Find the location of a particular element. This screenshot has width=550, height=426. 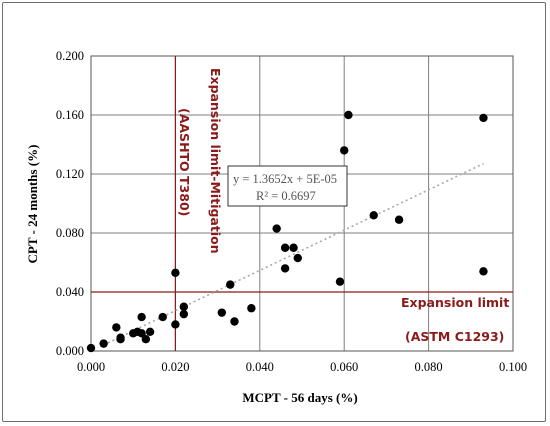

y-axis-title: CPT - 24 months (%) is located at coordinates (32, 204).